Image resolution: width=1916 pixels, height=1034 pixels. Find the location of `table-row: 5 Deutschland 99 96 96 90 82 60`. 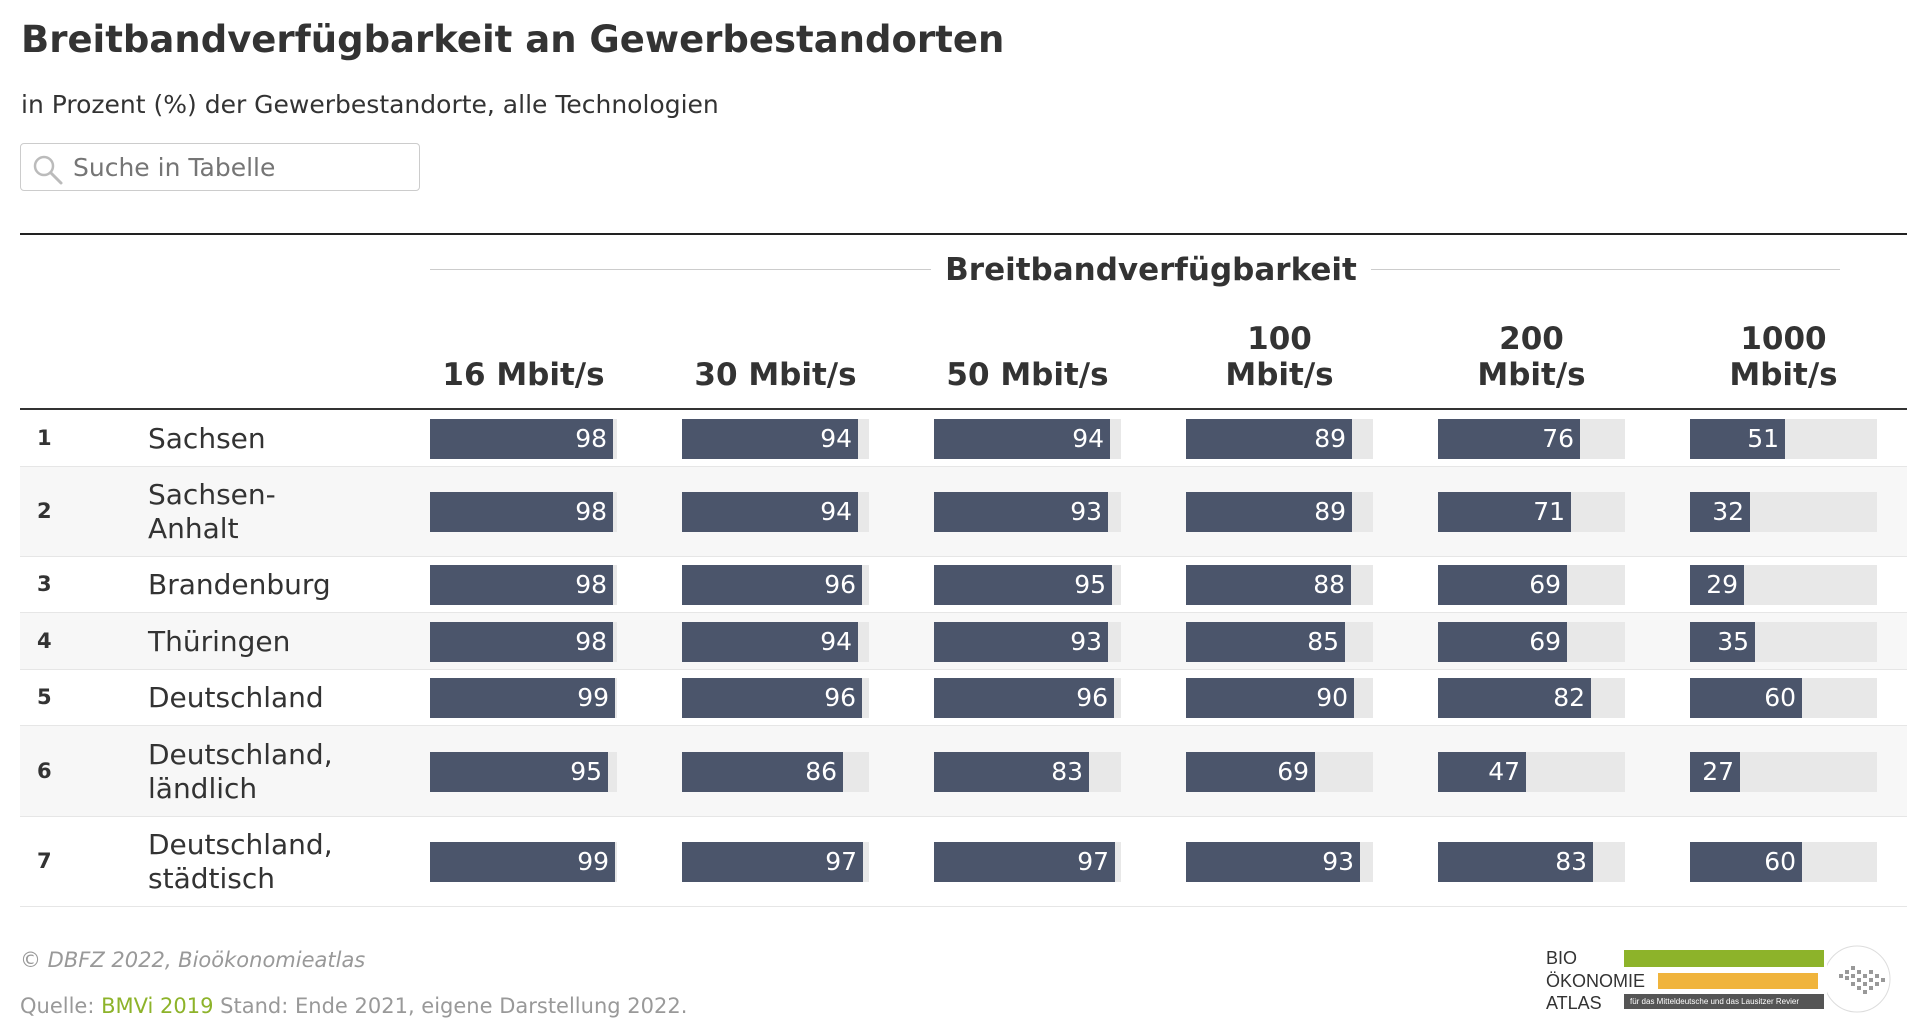

table-row: 5 Deutschland 99 96 96 90 82 60 is located at coordinates (963, 698).